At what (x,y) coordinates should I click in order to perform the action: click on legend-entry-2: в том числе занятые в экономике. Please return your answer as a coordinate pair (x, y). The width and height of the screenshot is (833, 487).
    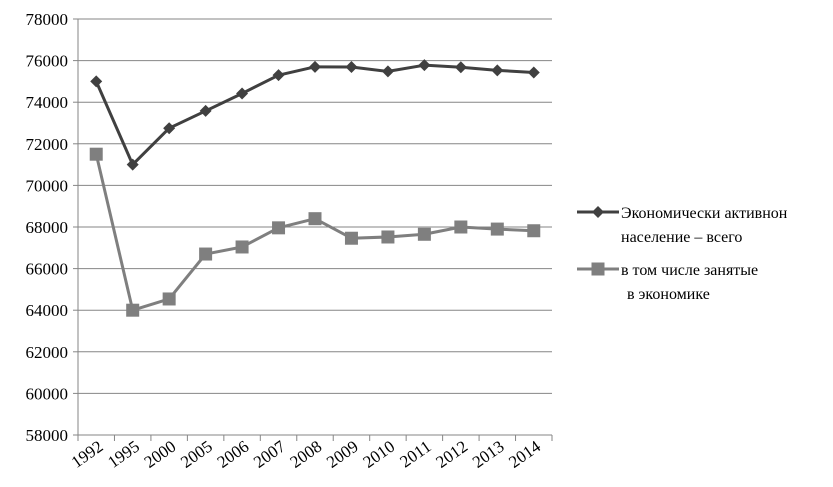
    Looking at the image, I should click on (667, 282).